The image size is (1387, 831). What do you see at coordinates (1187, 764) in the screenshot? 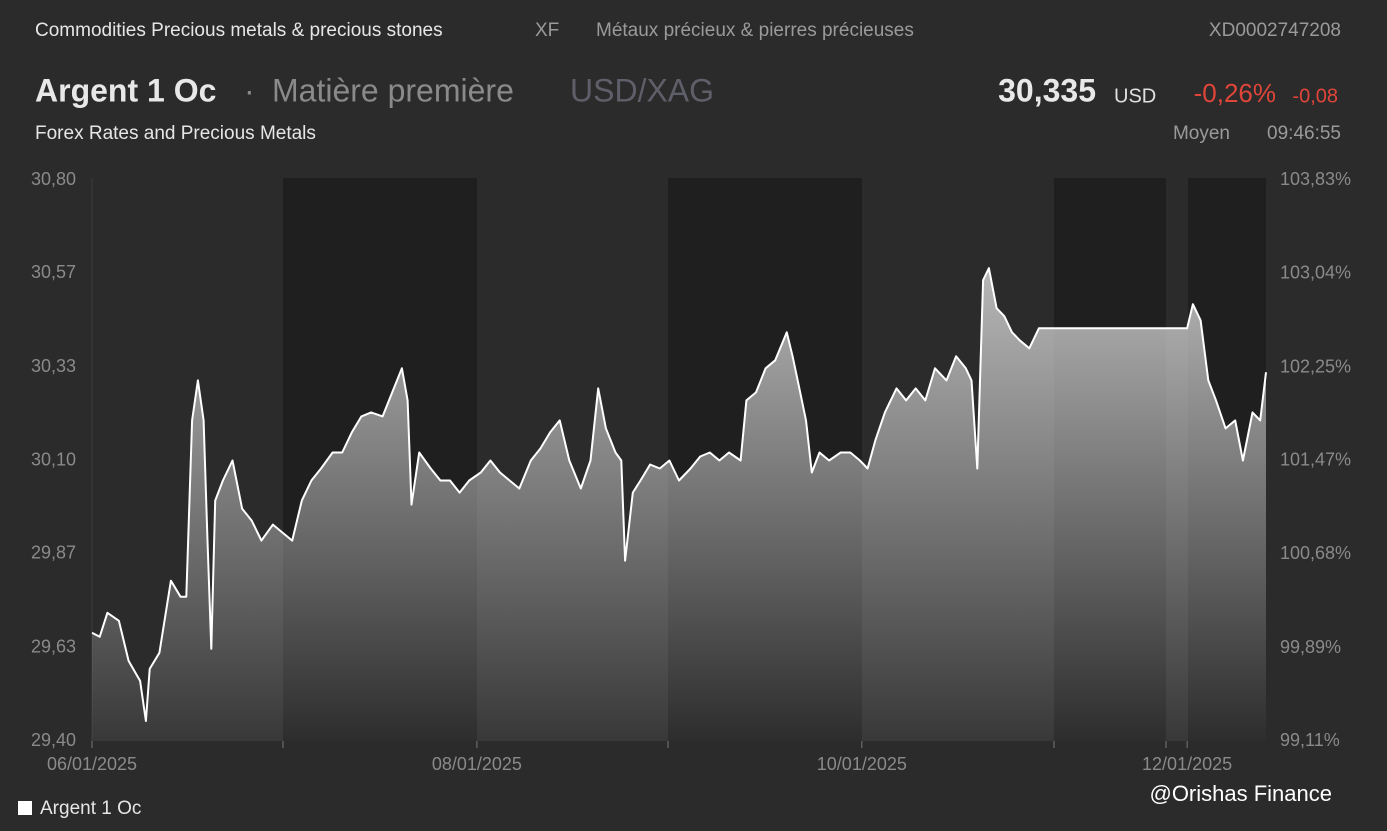
I see `x-tick-label: 12/01/2025` at bounding box center [1187, 764].